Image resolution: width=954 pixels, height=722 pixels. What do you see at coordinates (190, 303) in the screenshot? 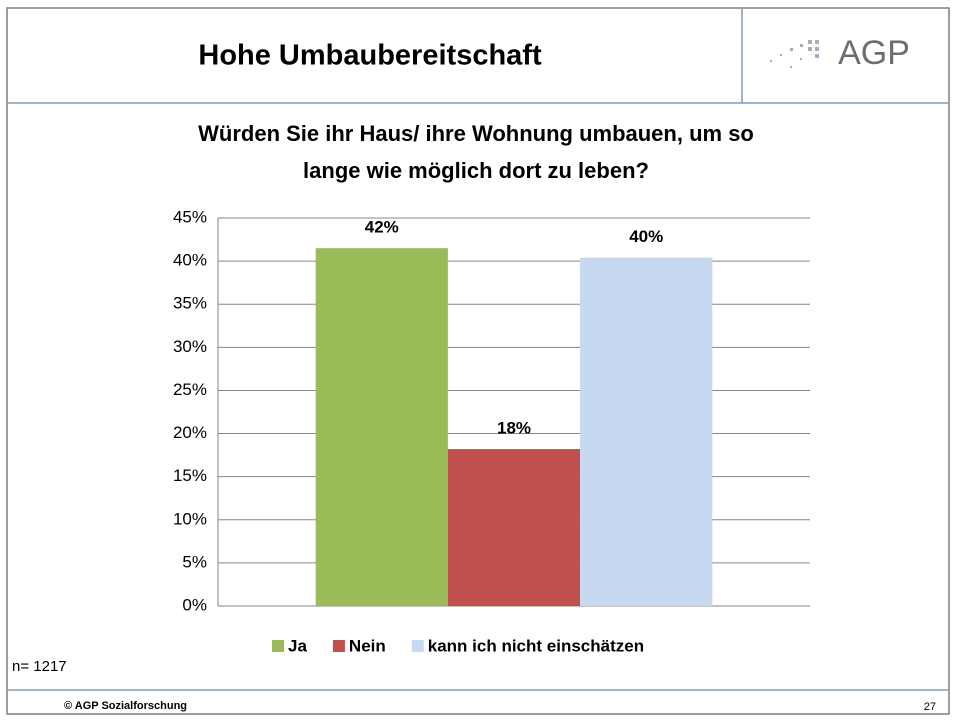
I see `y-tick-label: 35%` at bounding box center [190, 303].